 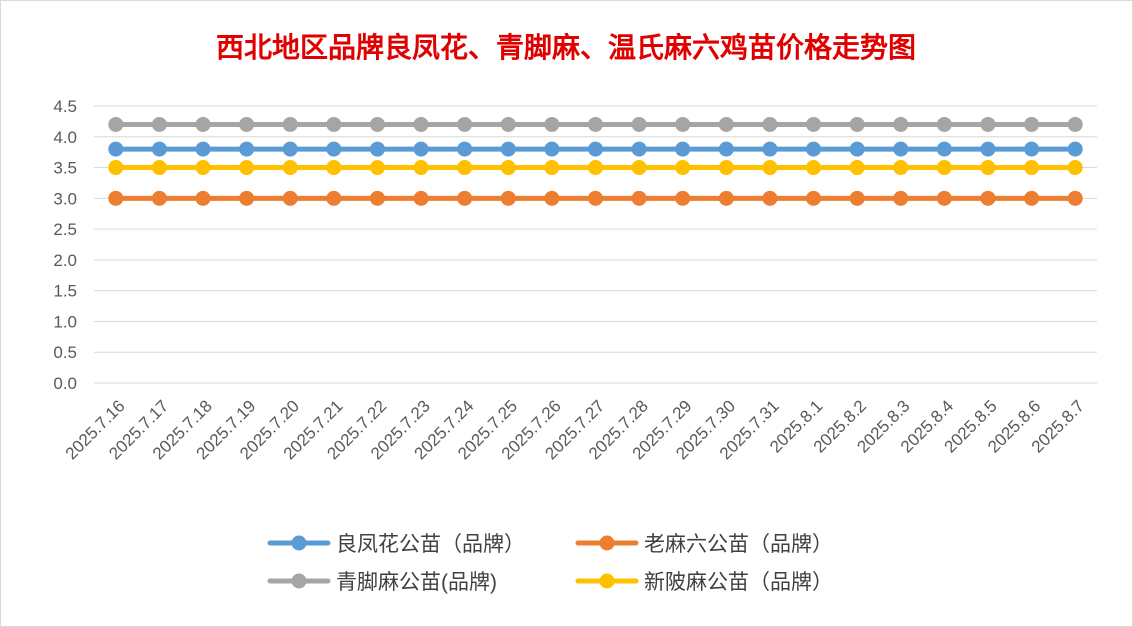 I want to click on y-tick-label: 3.5, so click(x=65, y=168).